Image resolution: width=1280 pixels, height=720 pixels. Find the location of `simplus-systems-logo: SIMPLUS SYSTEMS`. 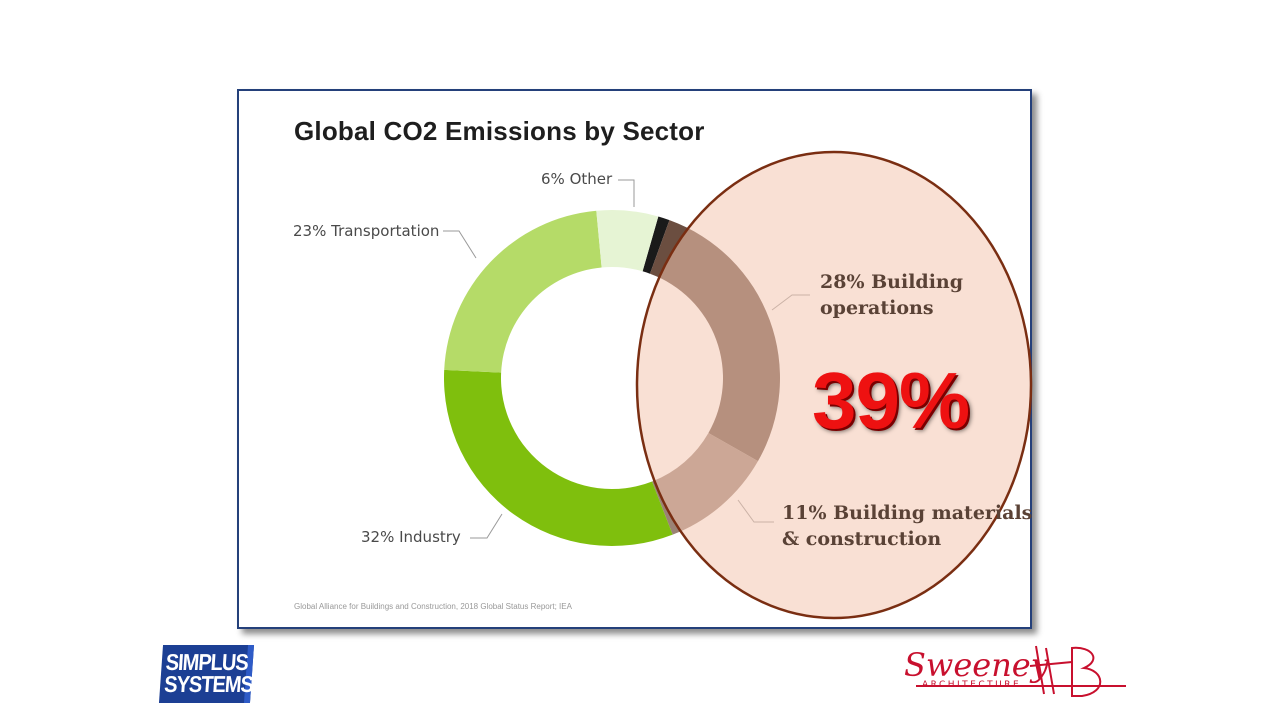

simplus-systems-logo: SIMPLUS SYSTEMS is located at coordinates (206, 674).